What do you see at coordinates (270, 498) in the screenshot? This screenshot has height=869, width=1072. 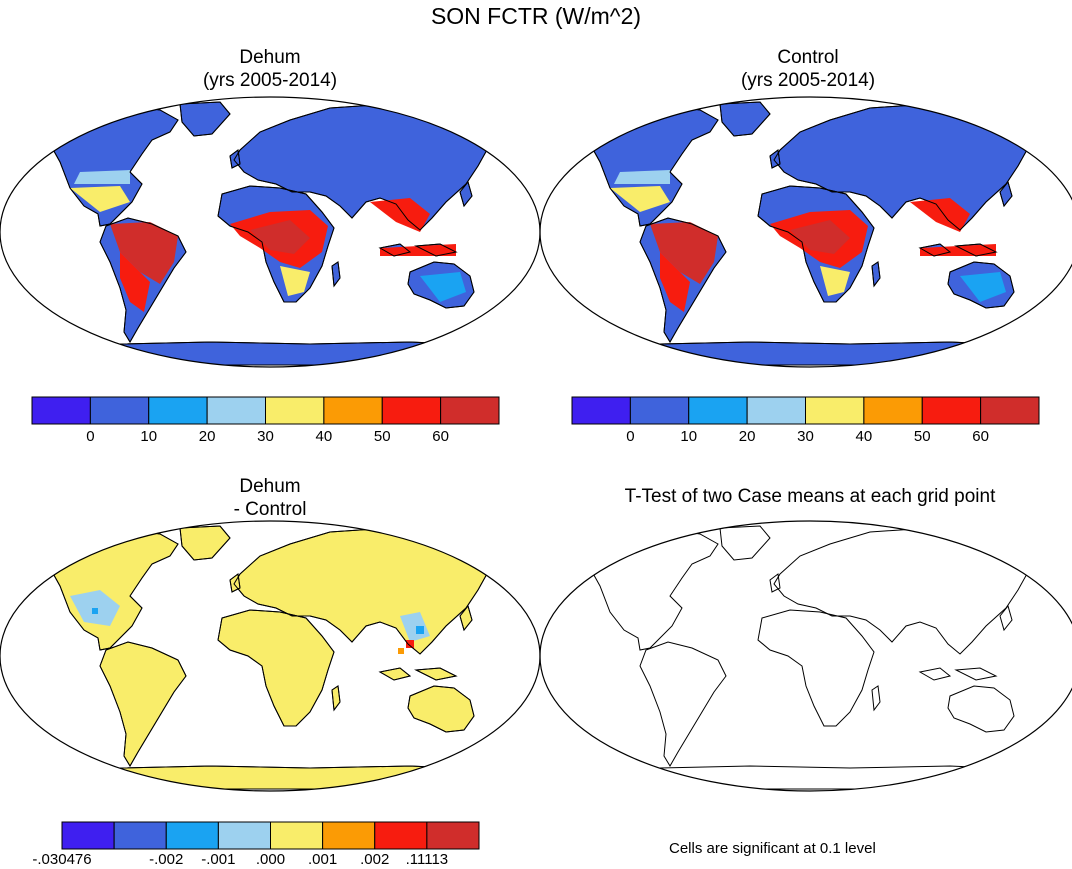 I see `panel-title-diff: Dehum - Control` at bounding box center [270, 498].